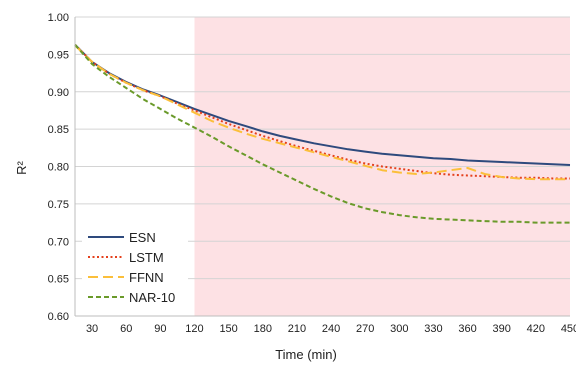  I want to click on legend-label-nar-10: NAR-10, so click(152, 297).